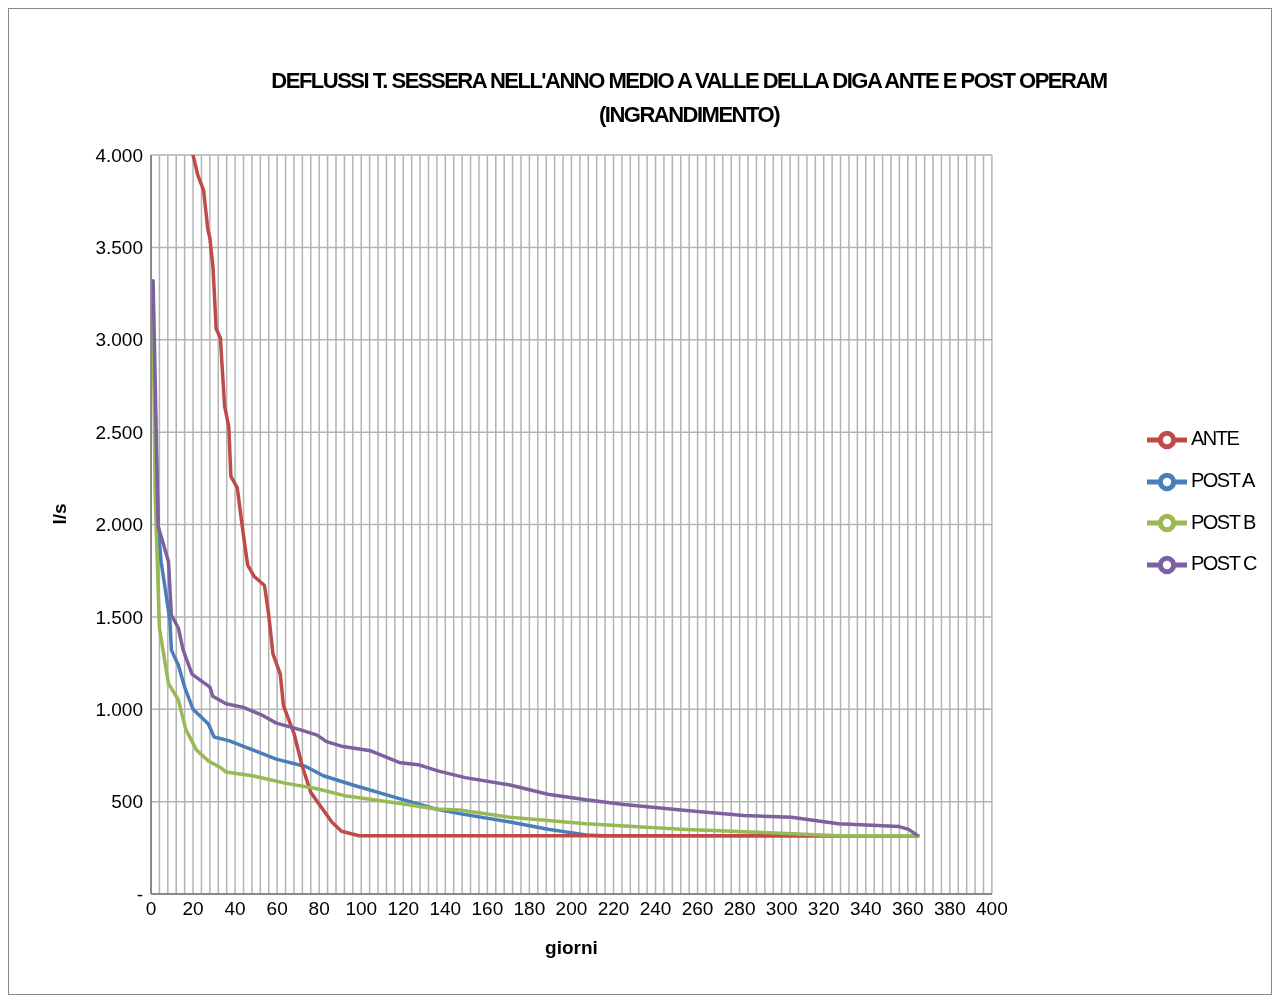 This screenshot has width=1278, height=1001. I want to click on y-tick-label: 1.500, so click(119, 617).